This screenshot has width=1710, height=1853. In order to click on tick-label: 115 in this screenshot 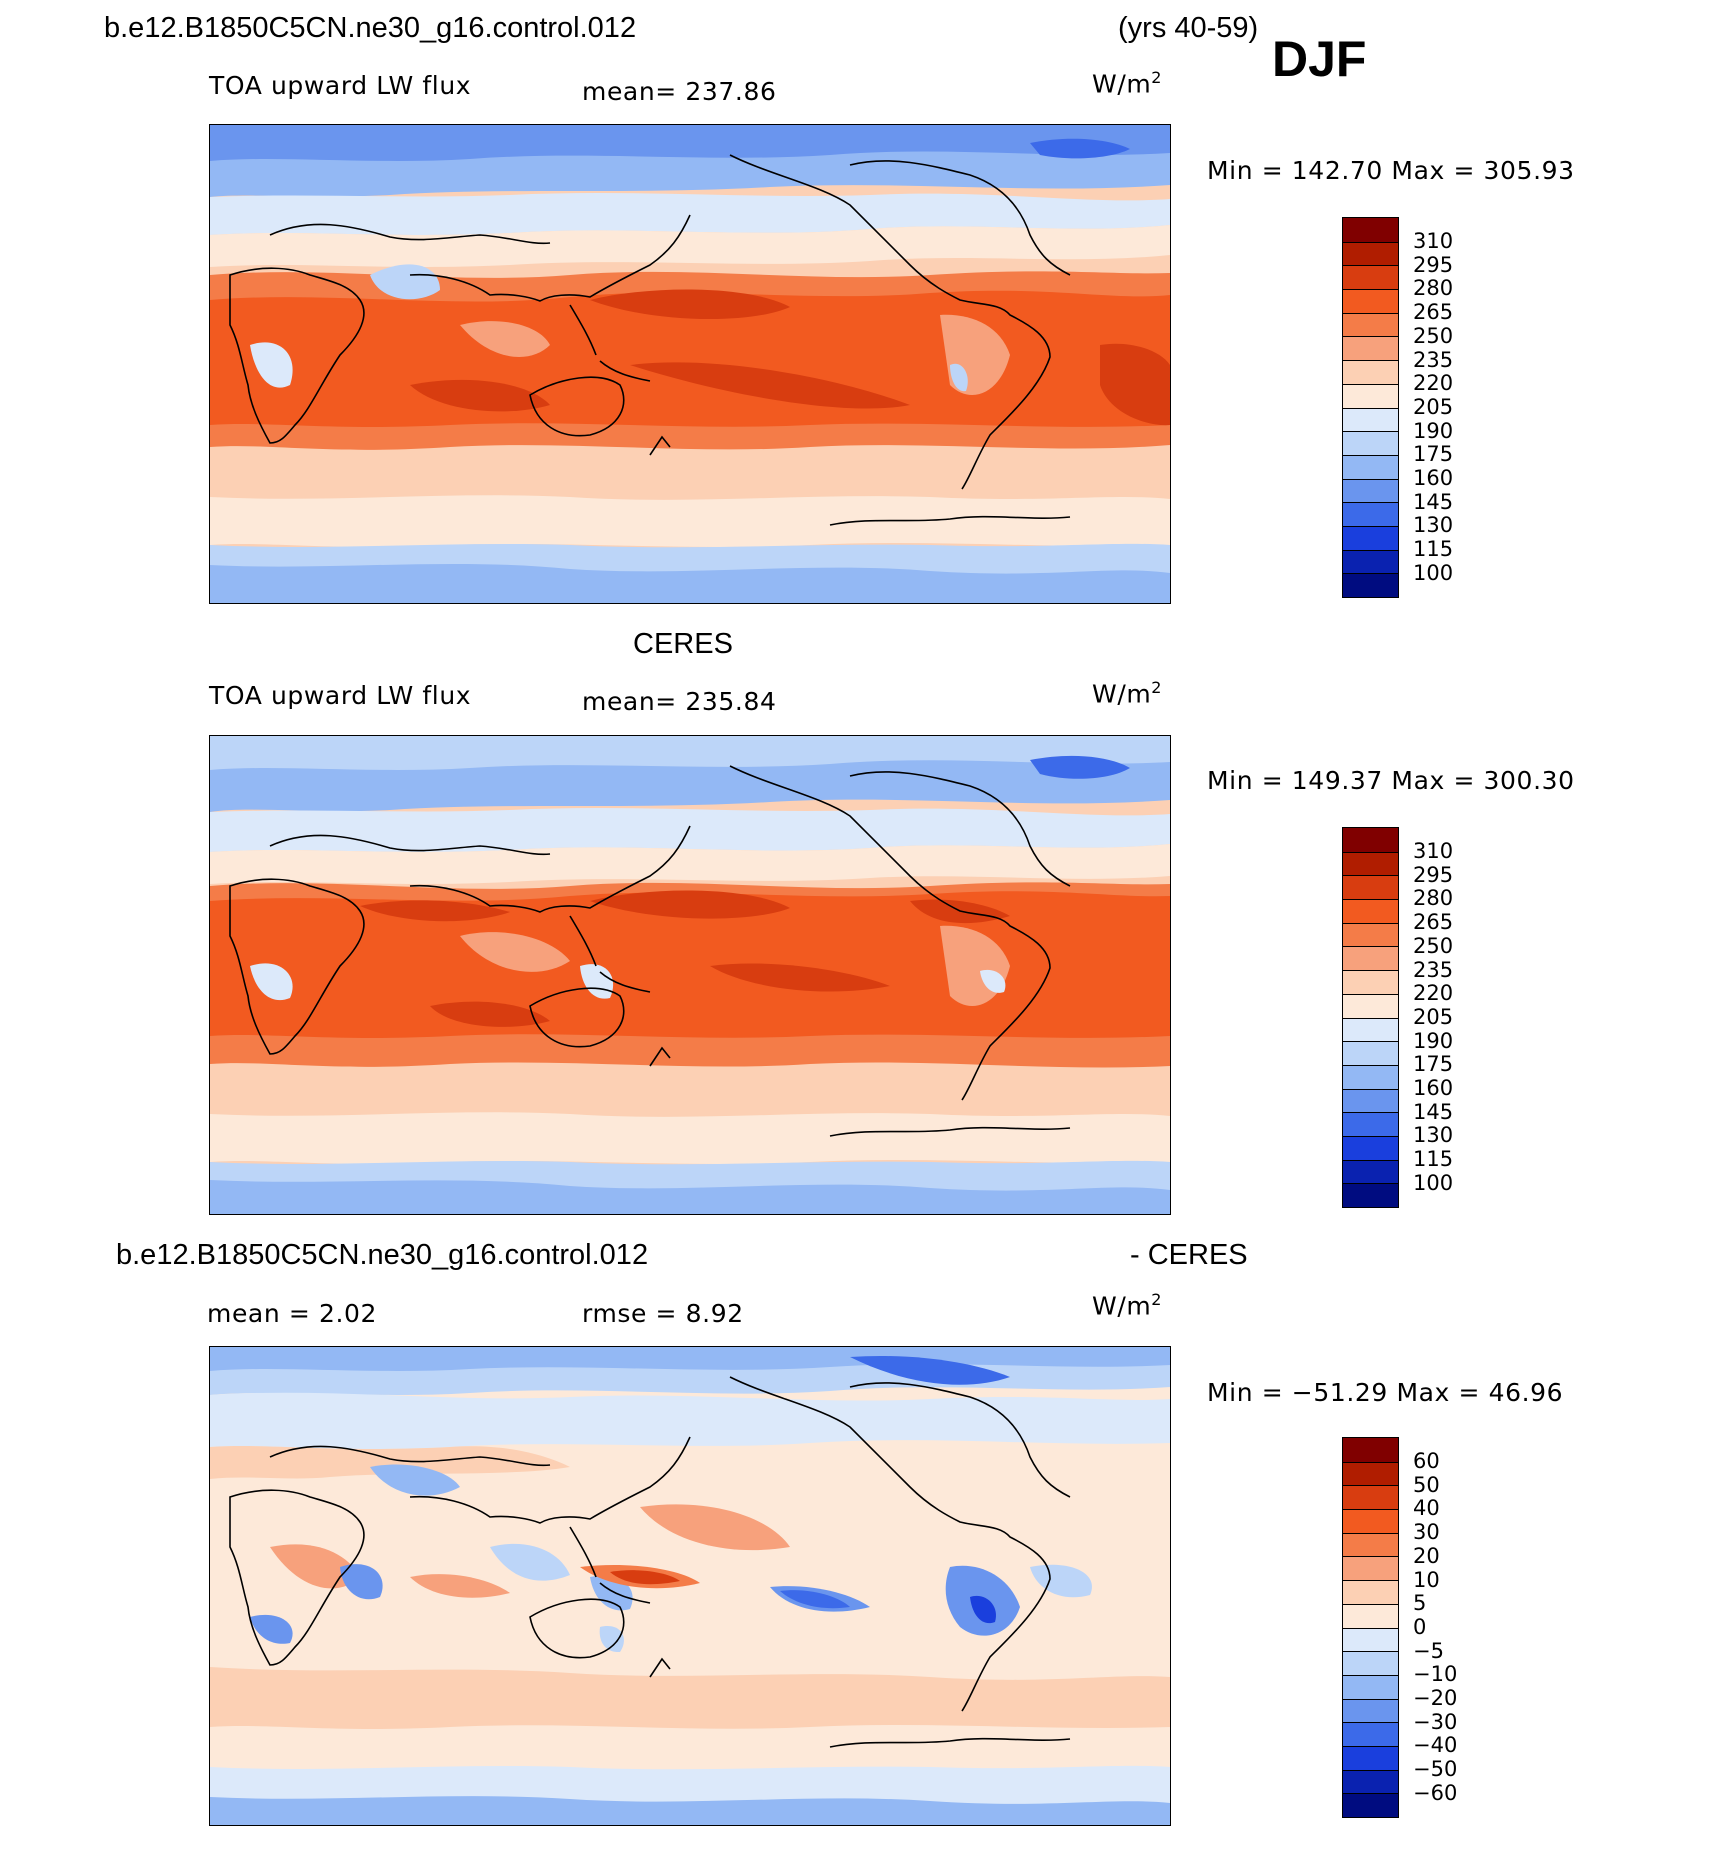, I will do `click(1433, 549)`.